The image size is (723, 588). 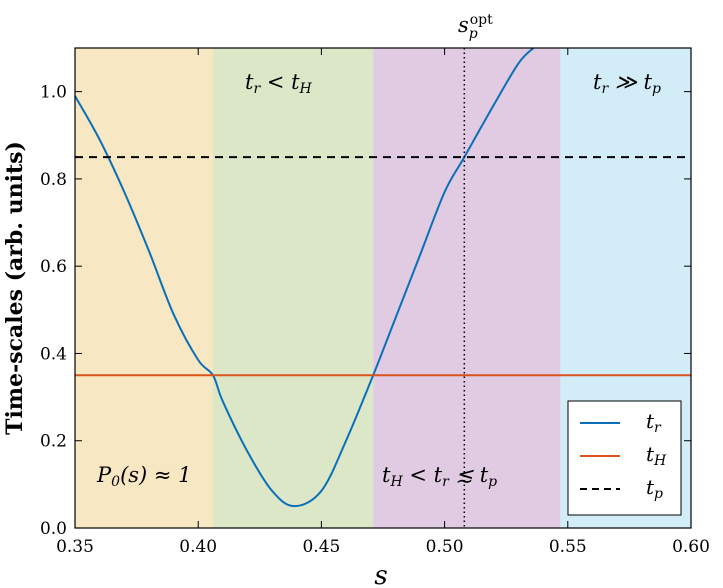 What do you see at coordinates (75, 547) in the screenshot?
I see `x-tick-label: 0.35` at bounding box center [75, 547].